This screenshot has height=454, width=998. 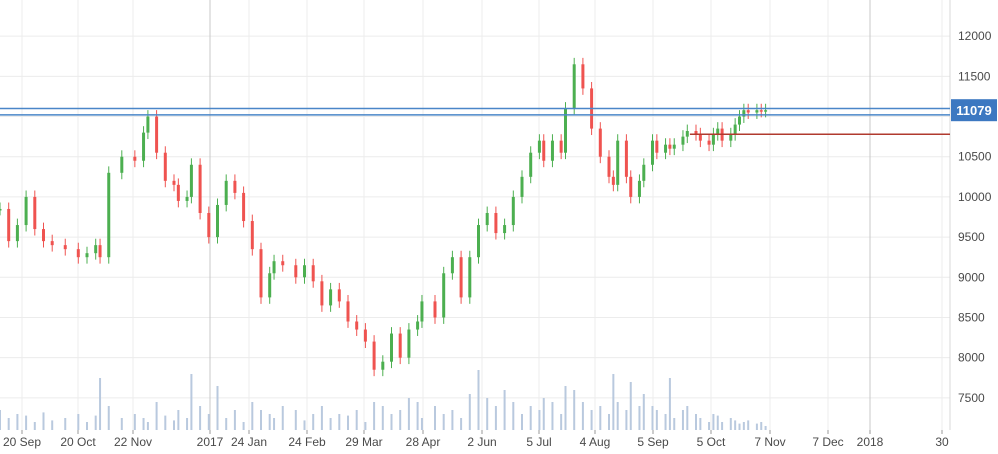 I want to click on price-tag-label: 11079, so click(x=973, y=110).